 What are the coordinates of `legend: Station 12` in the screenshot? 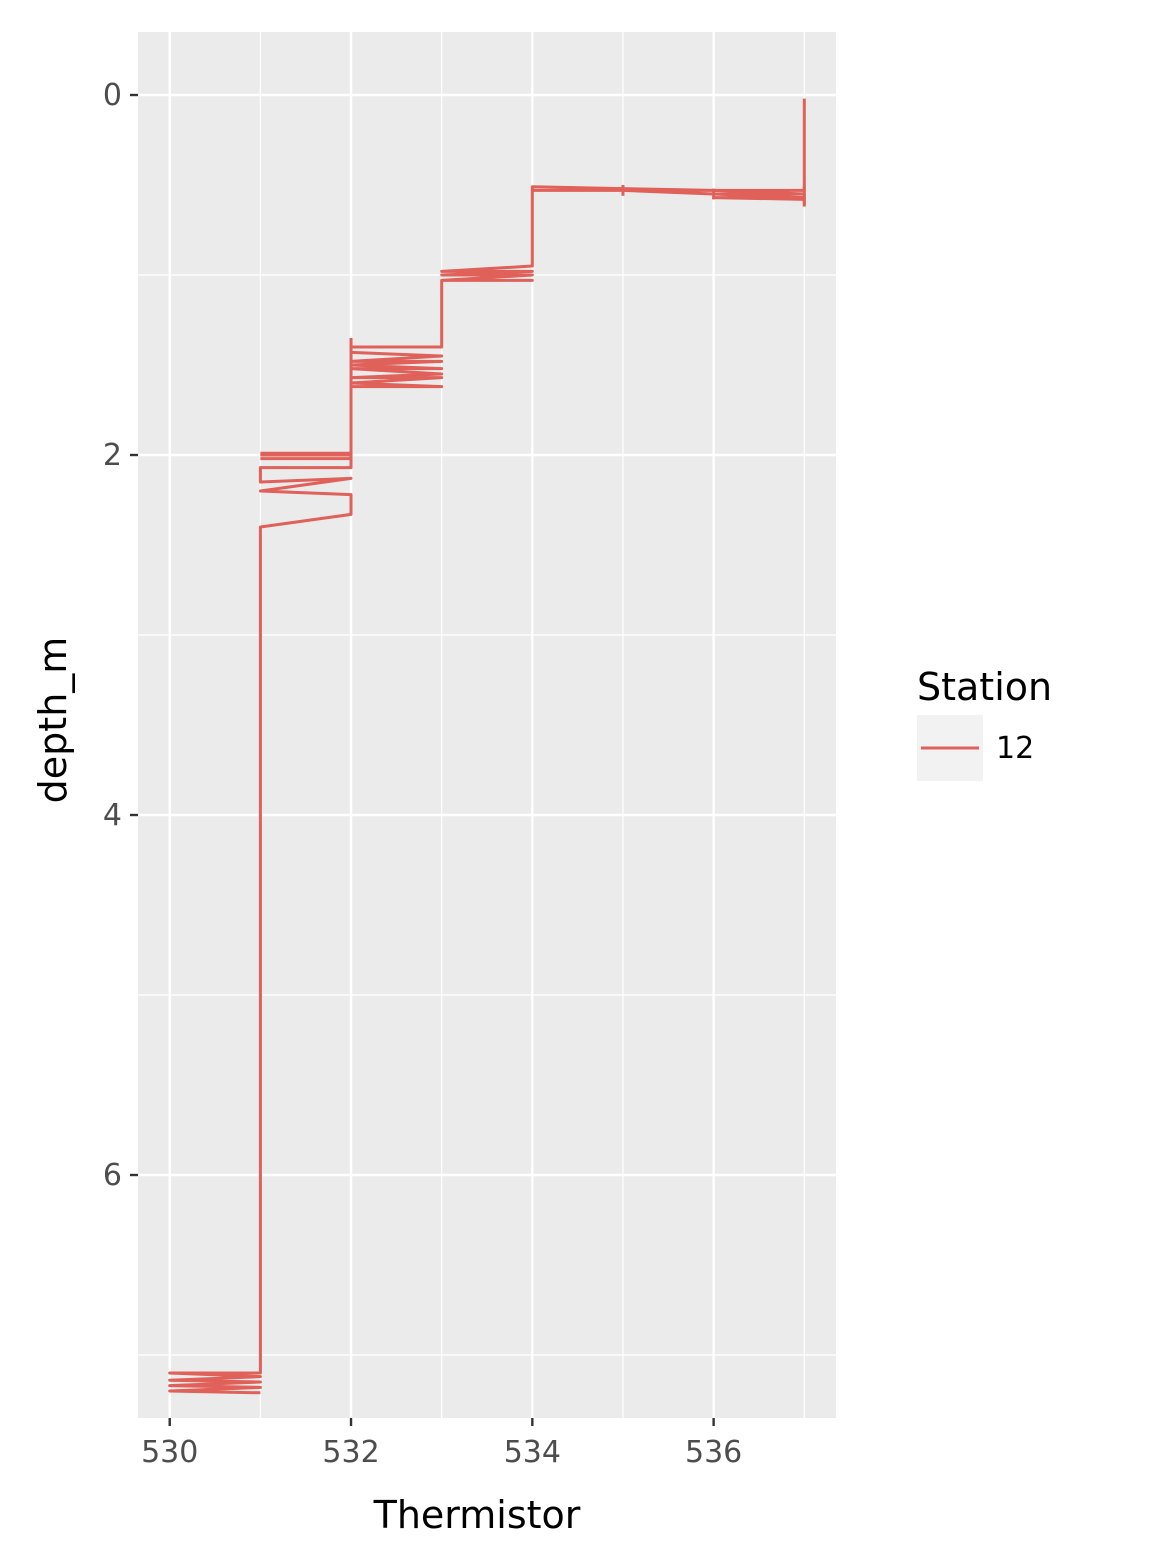 It's located at (984, 723).